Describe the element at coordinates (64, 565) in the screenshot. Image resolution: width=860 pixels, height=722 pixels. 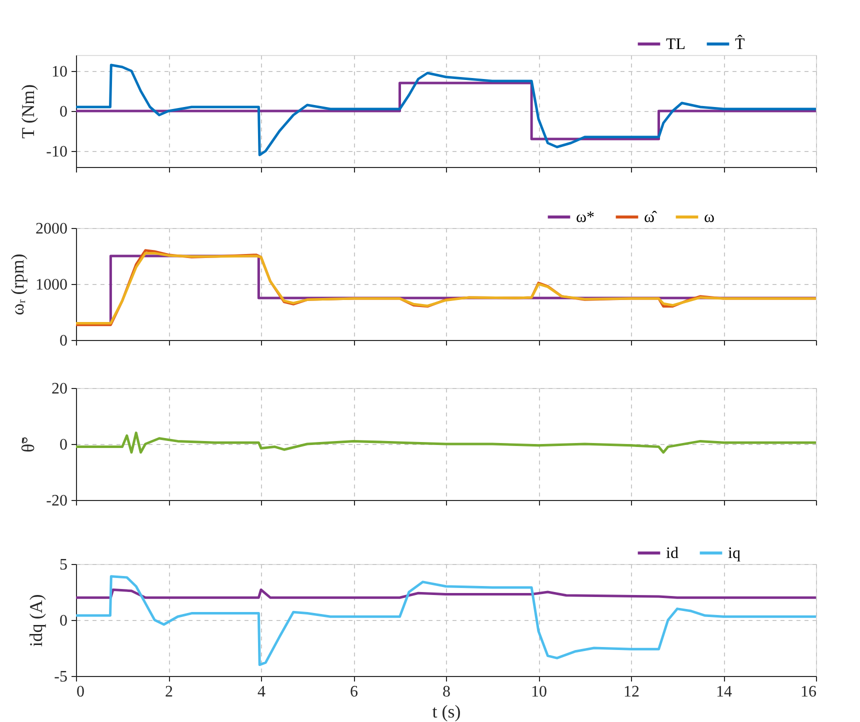
I see `y-tick-label: 5` at that location.